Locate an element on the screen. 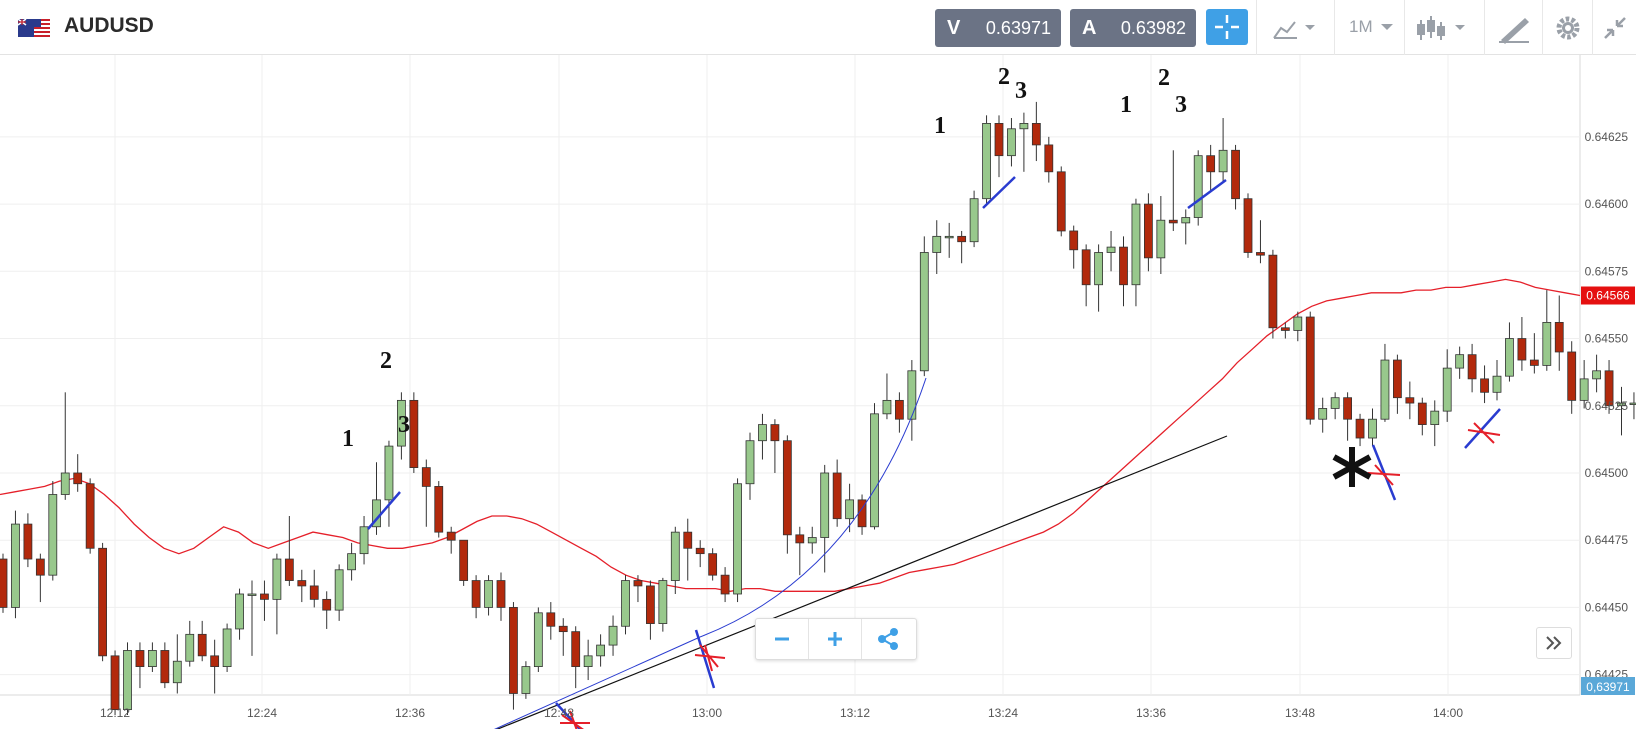 This screenshot has height=729, width=1636. timeframe-button: 1M is located at coordinates (1369, 27).